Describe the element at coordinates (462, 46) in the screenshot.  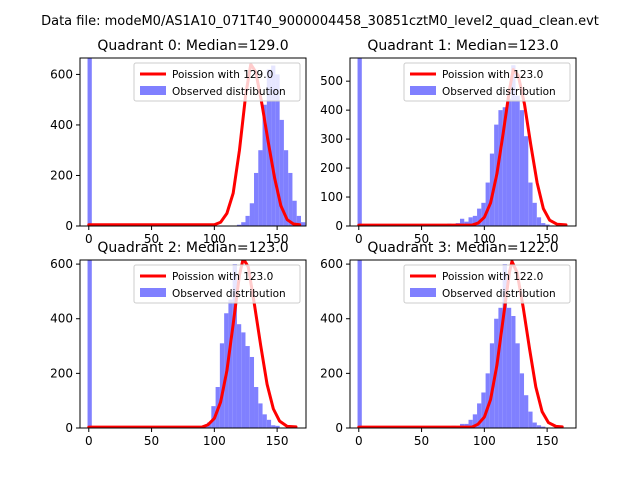
I see `panel-title: Quadrant 1: Median=123.0` at that location.